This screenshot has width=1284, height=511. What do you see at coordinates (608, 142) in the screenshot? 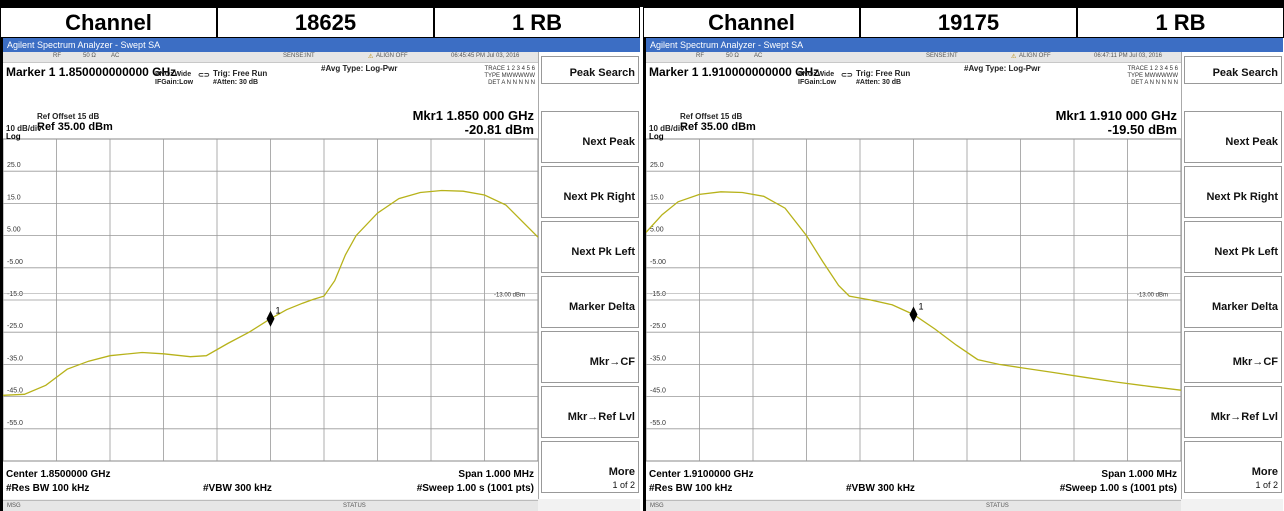
I see `softkey-label: Next Peak` at bounding box center [608, 142].